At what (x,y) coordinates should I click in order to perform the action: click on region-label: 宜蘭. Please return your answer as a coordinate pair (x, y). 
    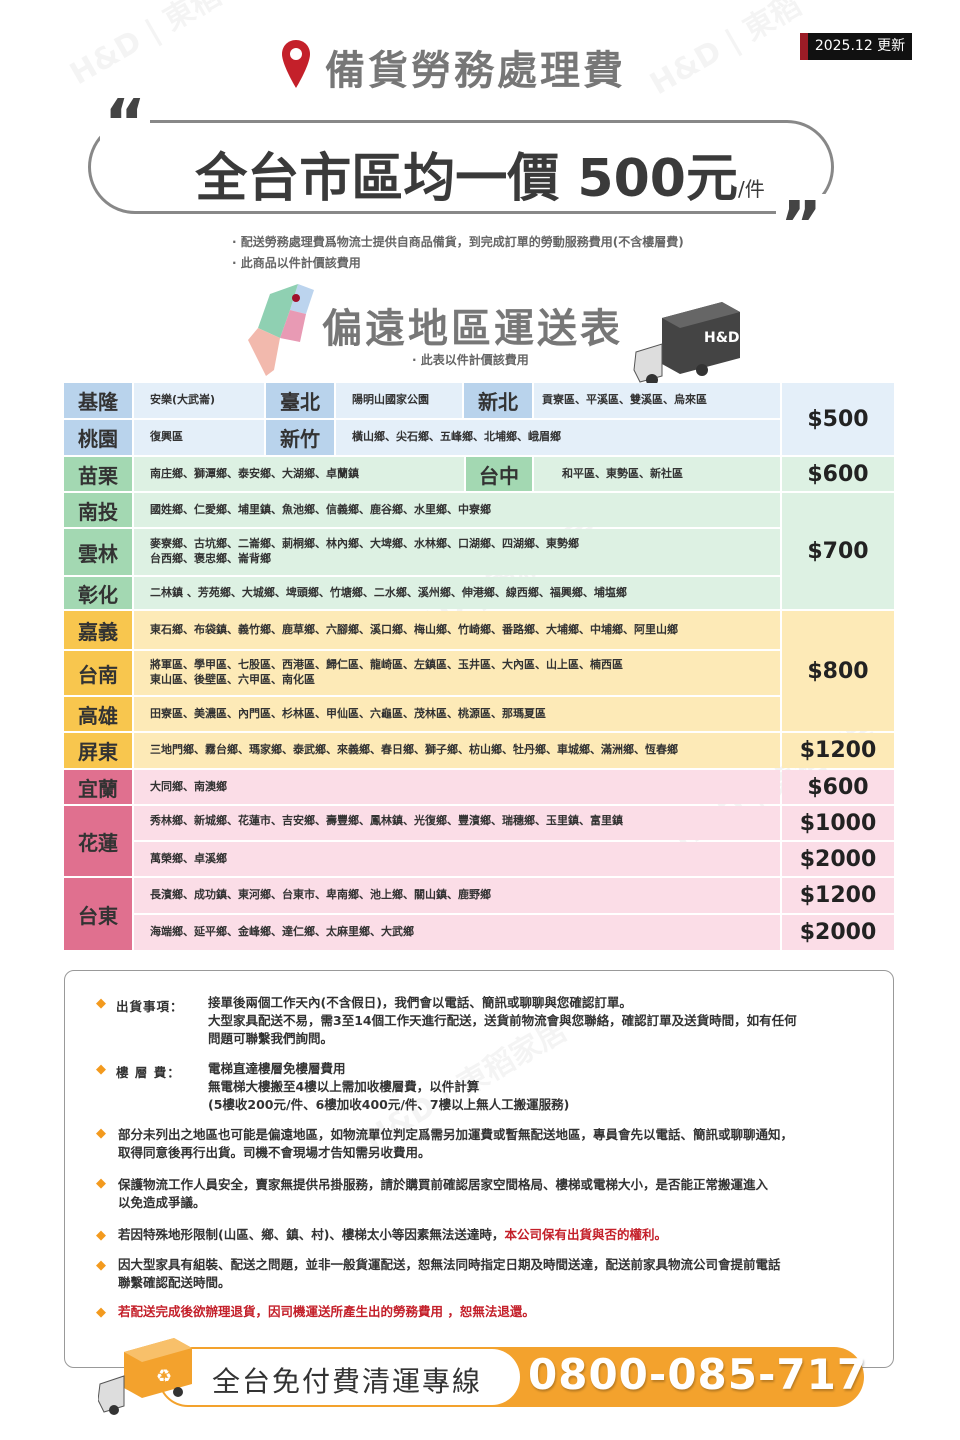
    Looking at the image, I should click on (98, 787).